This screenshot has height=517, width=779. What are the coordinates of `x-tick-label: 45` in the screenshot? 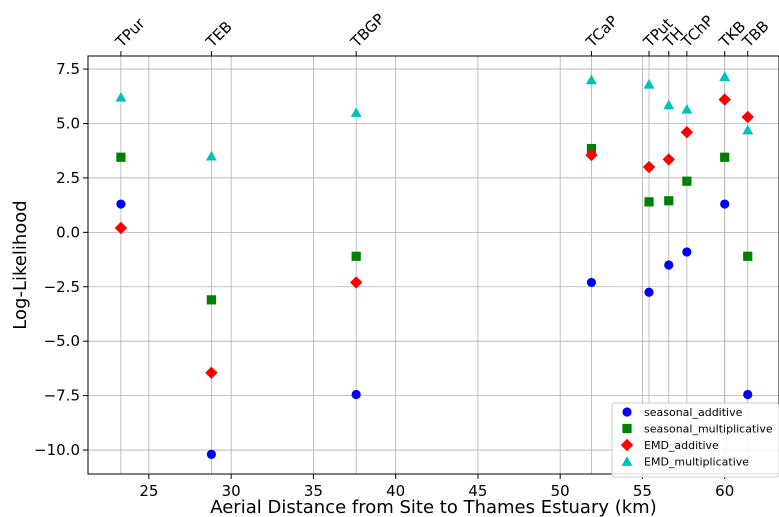 It's located at (477, 491).